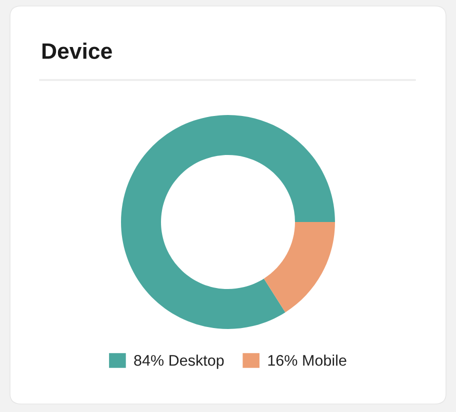  Describe the element at coordinates (77, 50) in the screenshot. I see `chart-title: Device` at that location.